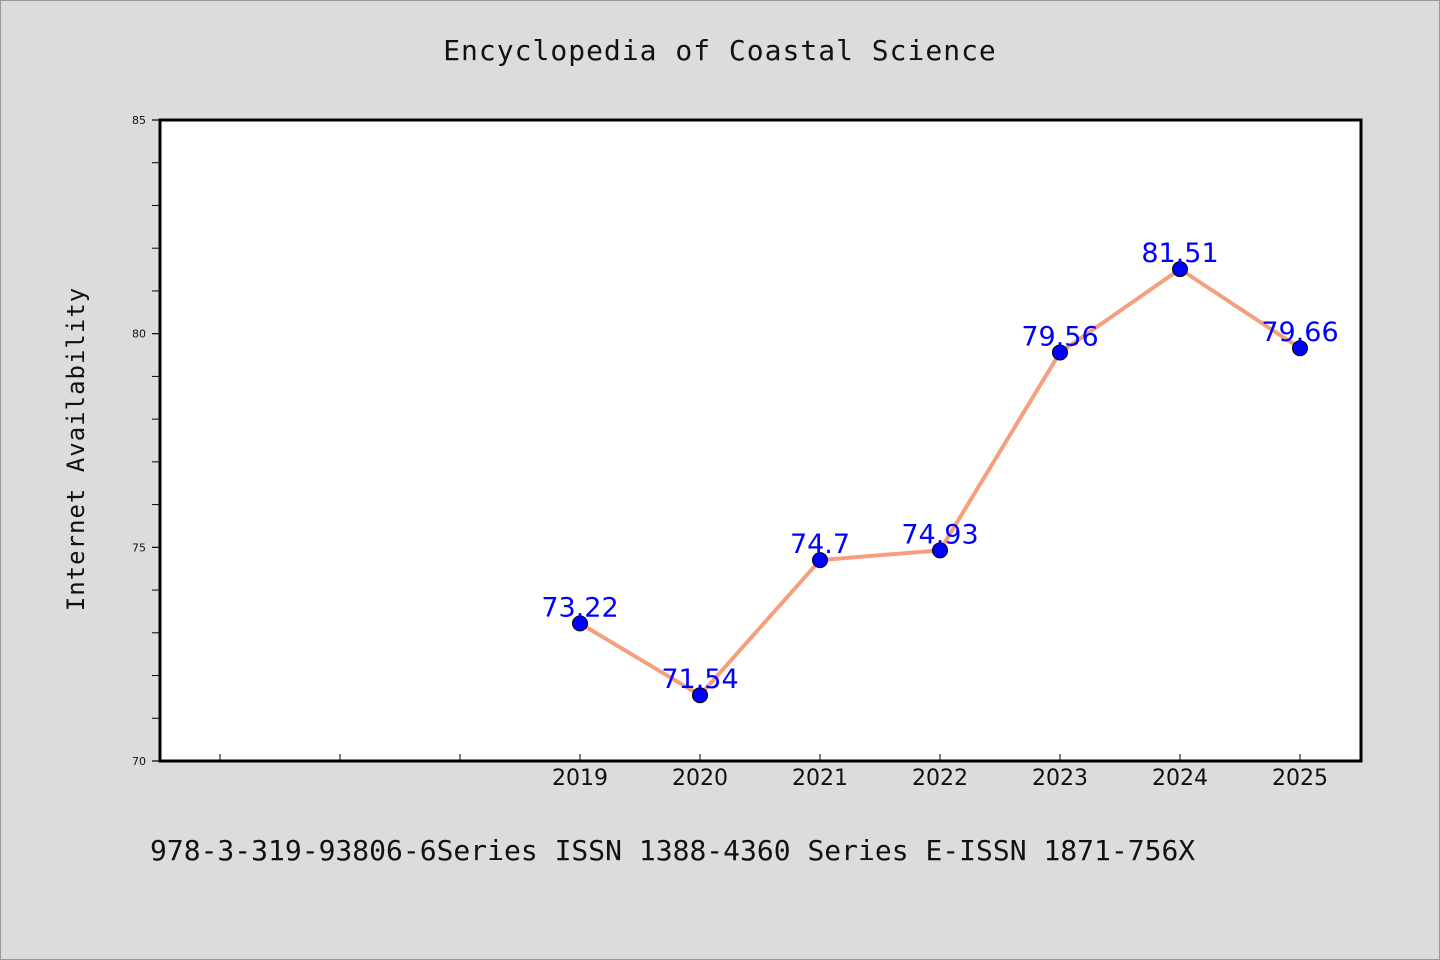  What do you see at coordinates (1180, 778) in the screenshot?
I see `x-tick-label: 2024` at bounding box center [1180, 778].